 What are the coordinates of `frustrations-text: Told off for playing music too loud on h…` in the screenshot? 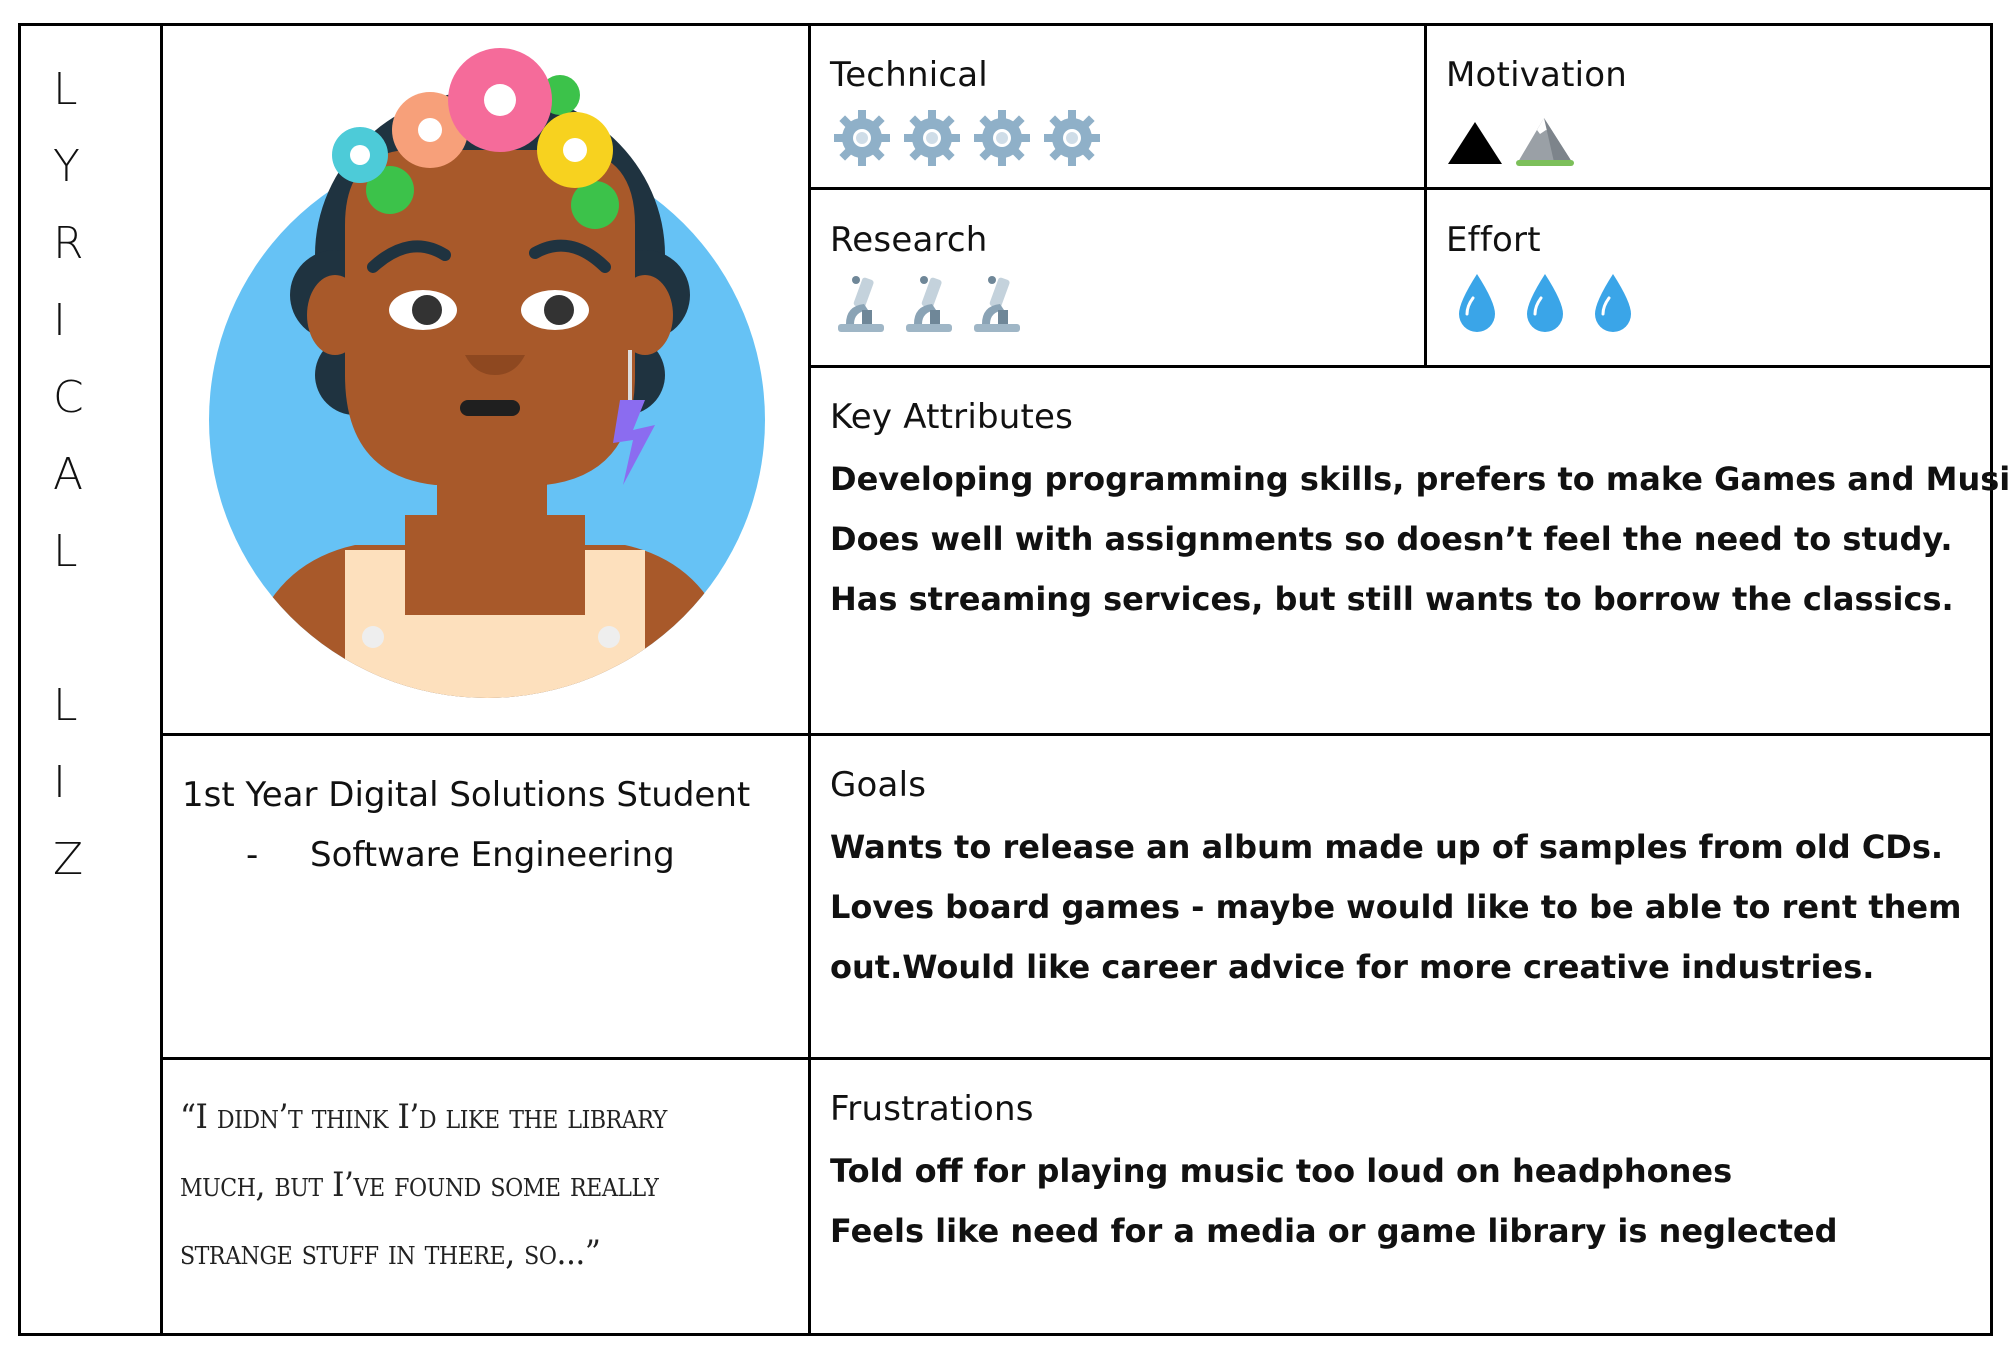 It's located at (1333, 1201).